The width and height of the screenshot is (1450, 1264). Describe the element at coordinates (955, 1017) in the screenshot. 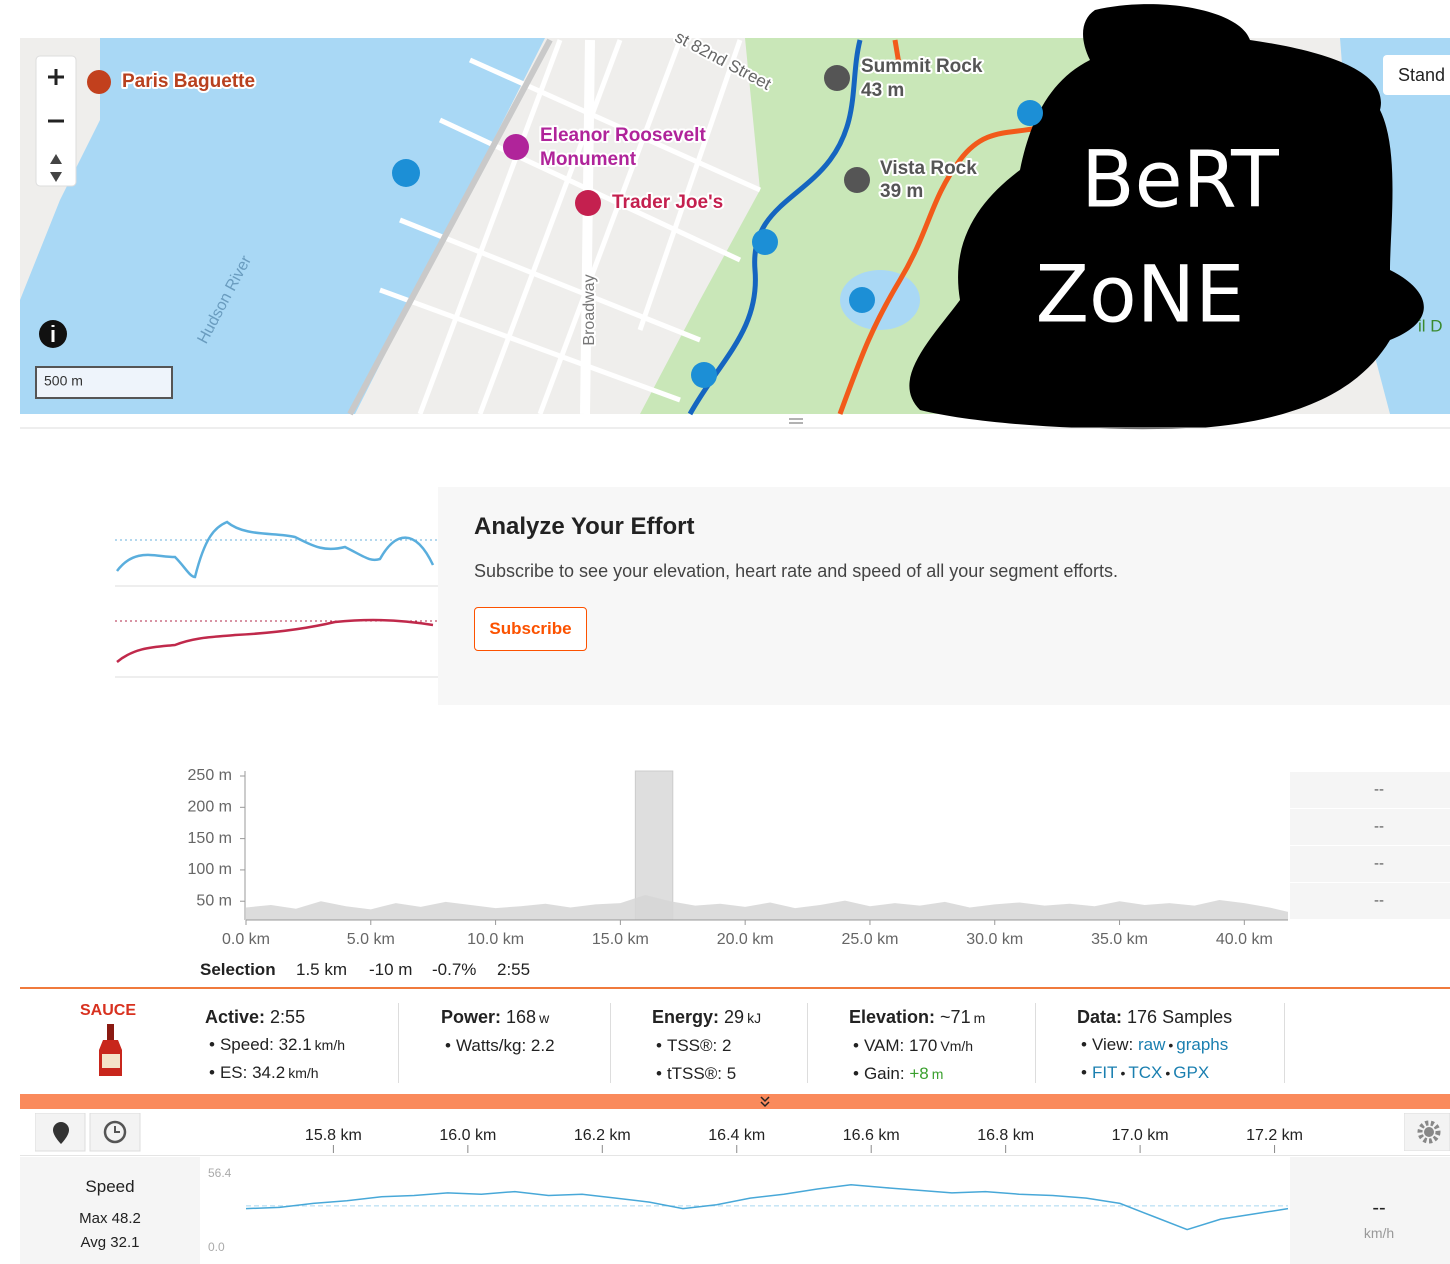

I see `stat-value: ~71` at that location.